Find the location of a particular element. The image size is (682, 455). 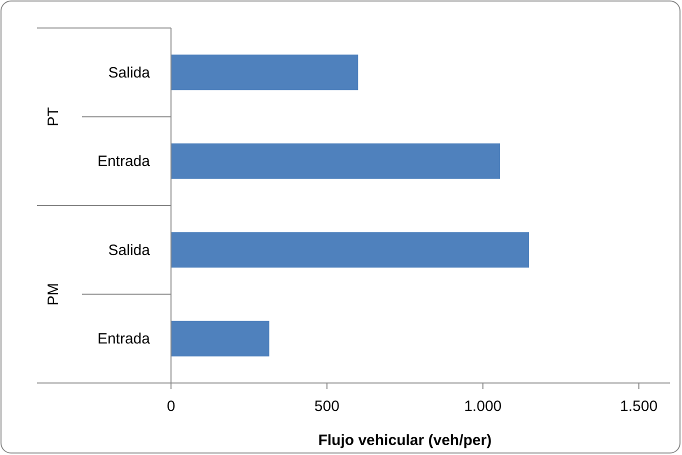

x-tick-label: 500 is located at coordinates (327, 406).